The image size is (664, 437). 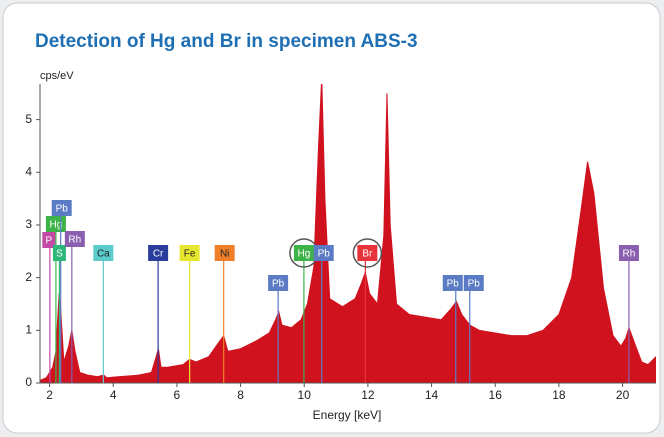 What do you see at coordinates (368, 395) in the screenshot?
I see `x-tick-label: 12` at bounding box center [368, 395].